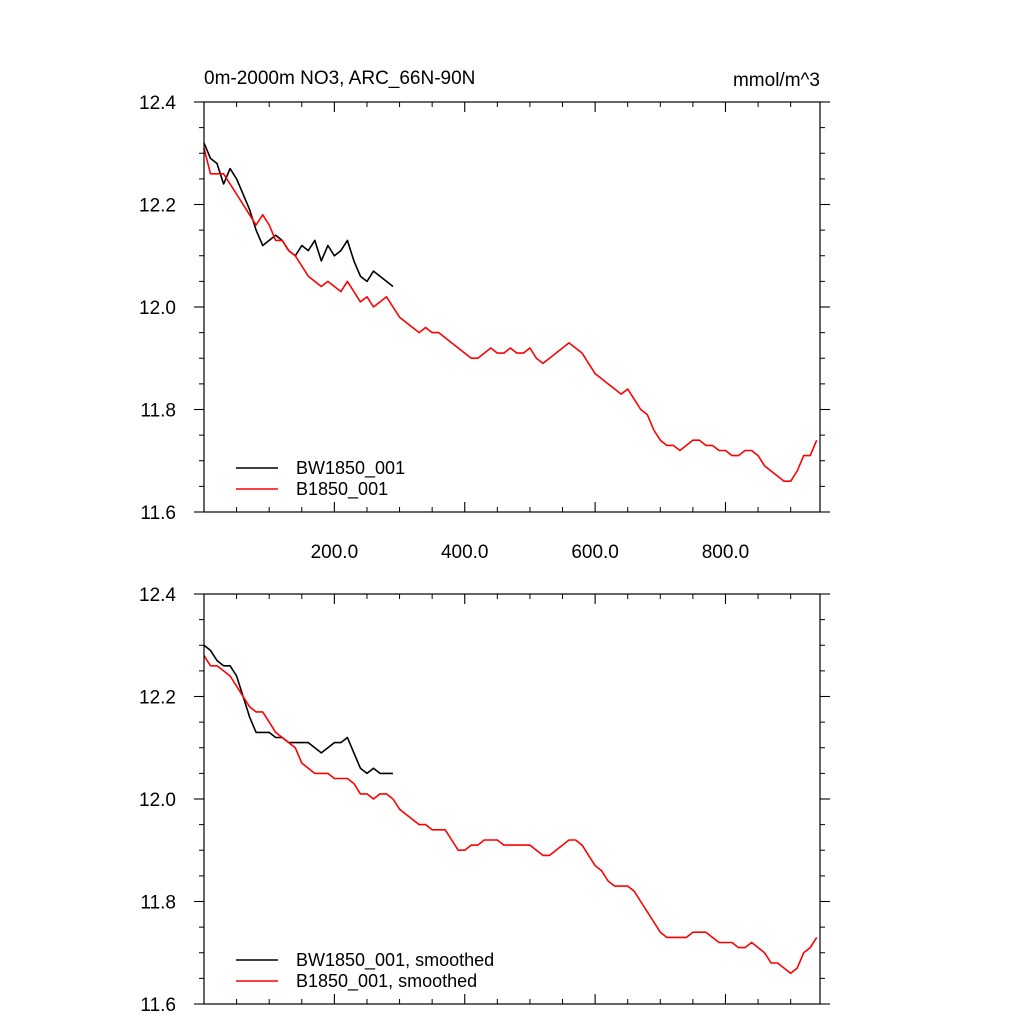 This screenshot has width=1024, height=1024. I want to click on x-tick-label: 400.0, so click(465, 552).